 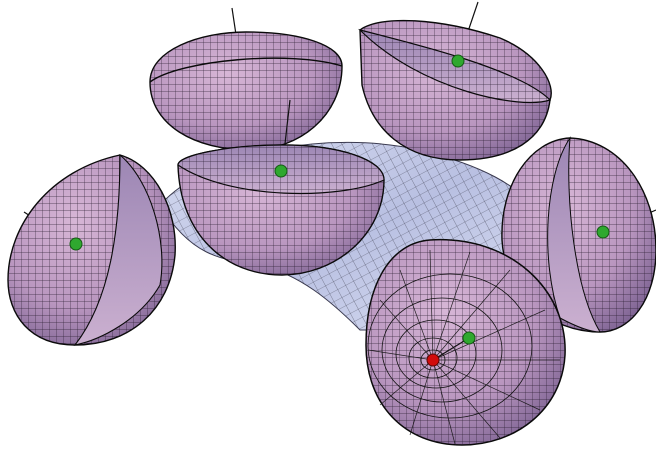 I want to click on axis-line, so click(x=451, y=349).